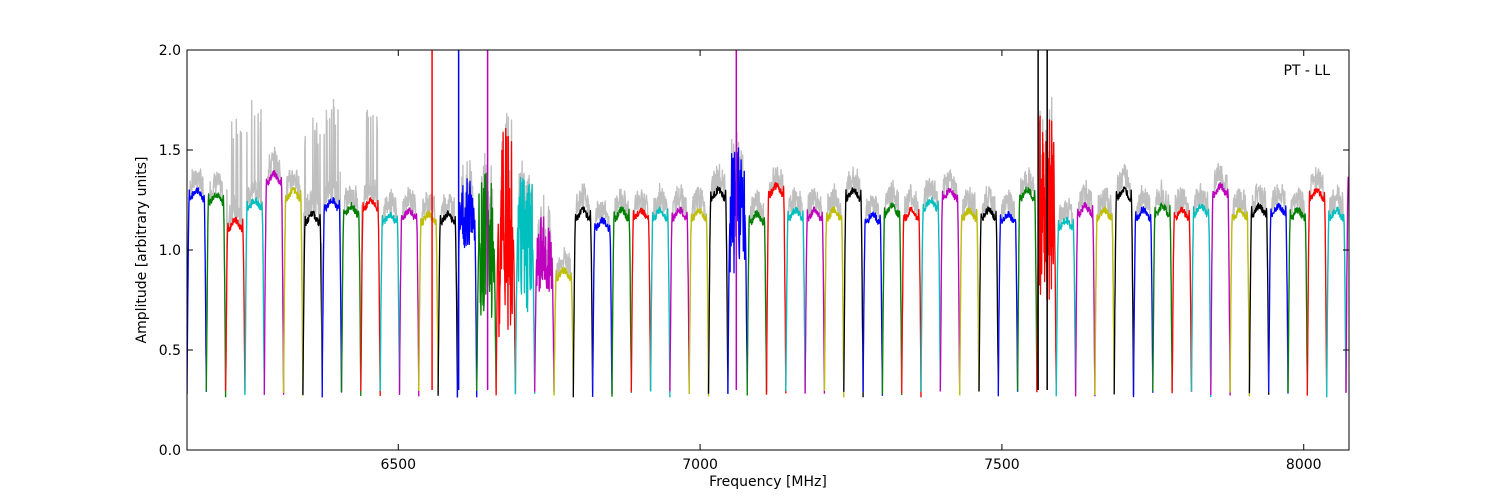 The image size is (1500, 500). What do you see at coordinates (700, 465) in the screenshot?
I see `x-tick-label: 7000` at bounding box center [700, 465].